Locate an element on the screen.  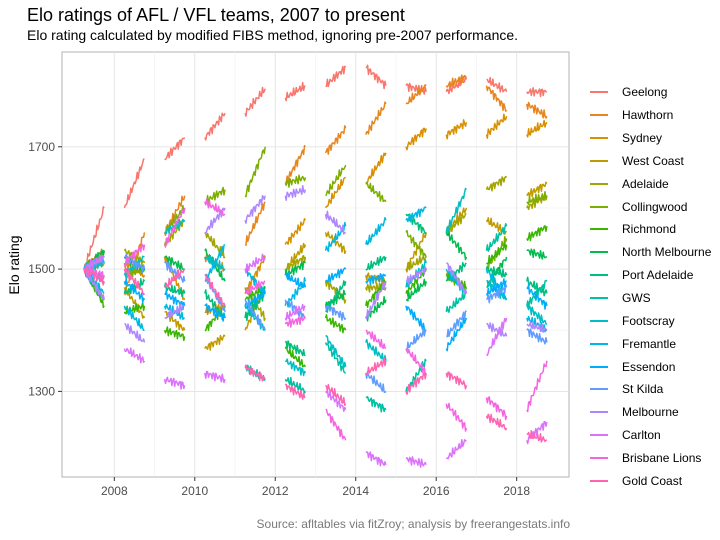
x-tick-label: 2008 is located at coordinates (114, 491).